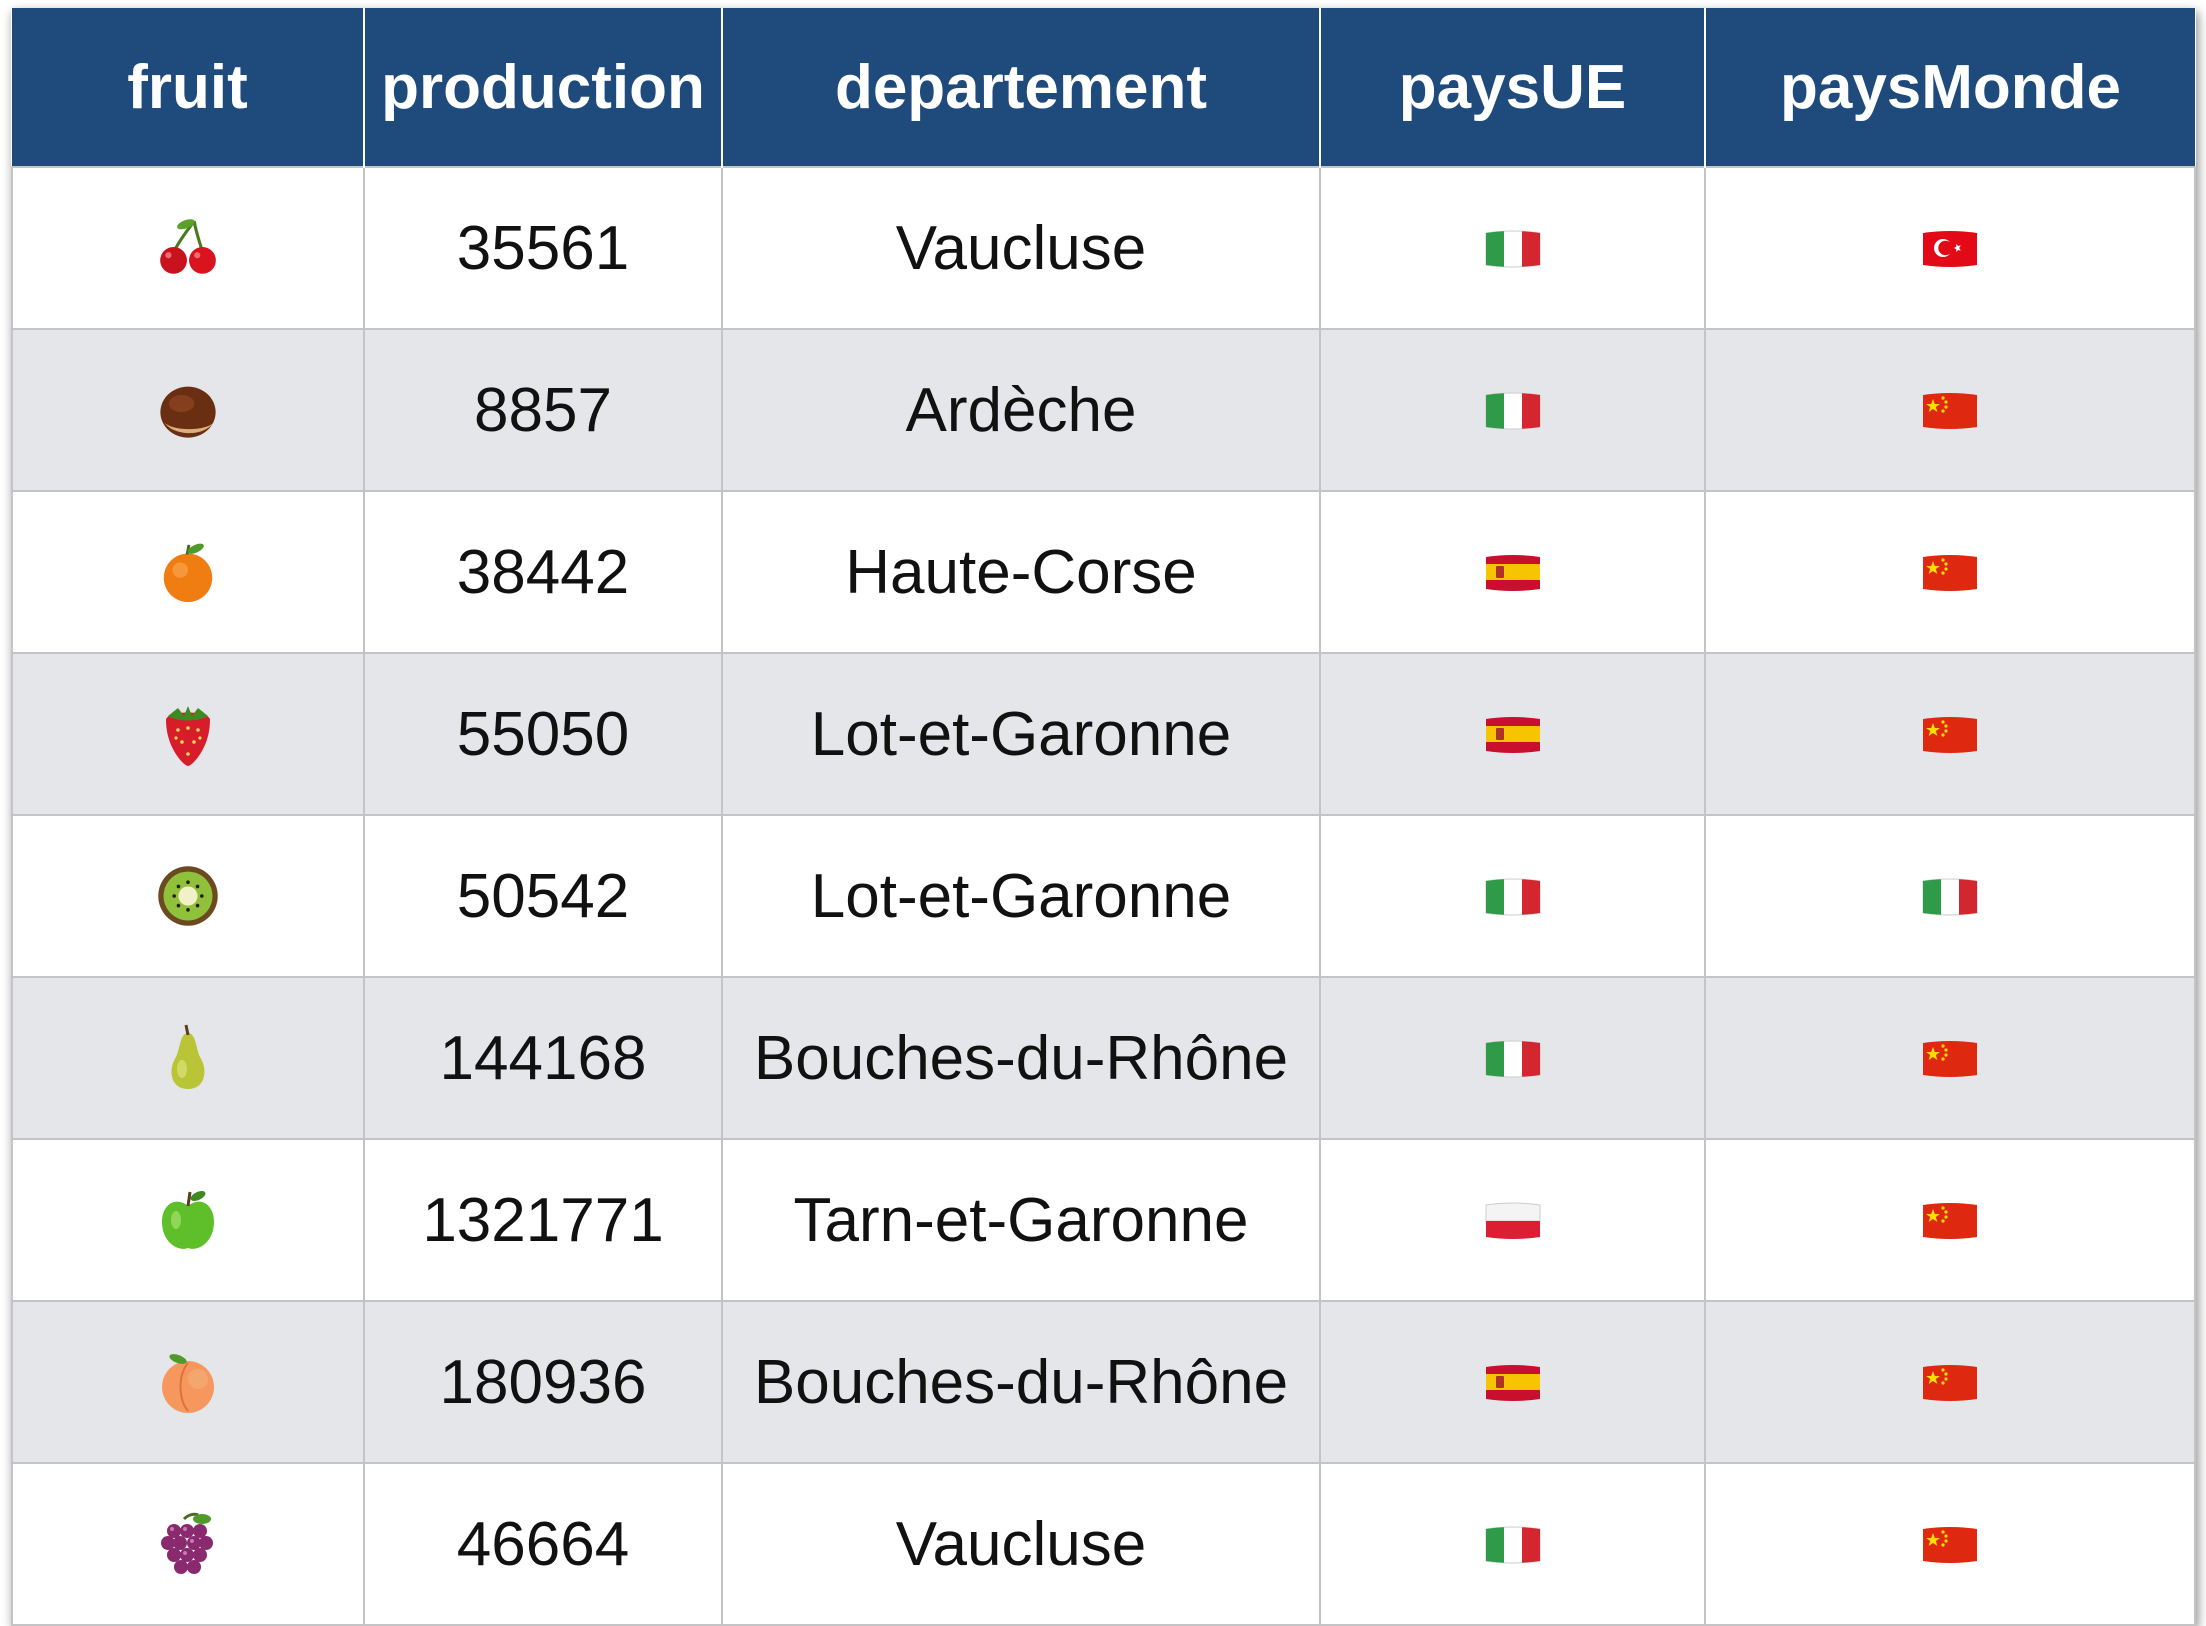 This screenshot has height=1626, width=2206. I want to click on production-cell: 180936, so click(543, 1382).